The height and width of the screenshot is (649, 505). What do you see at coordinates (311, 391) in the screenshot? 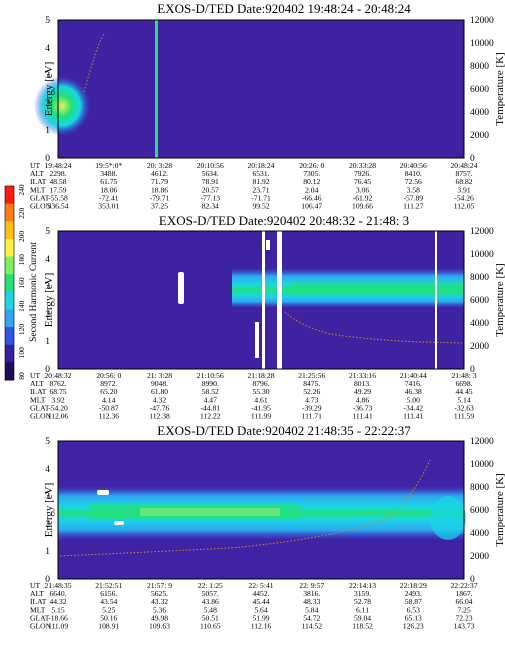
I see `table-cell: 52.26` at bounding box center [311, 391].